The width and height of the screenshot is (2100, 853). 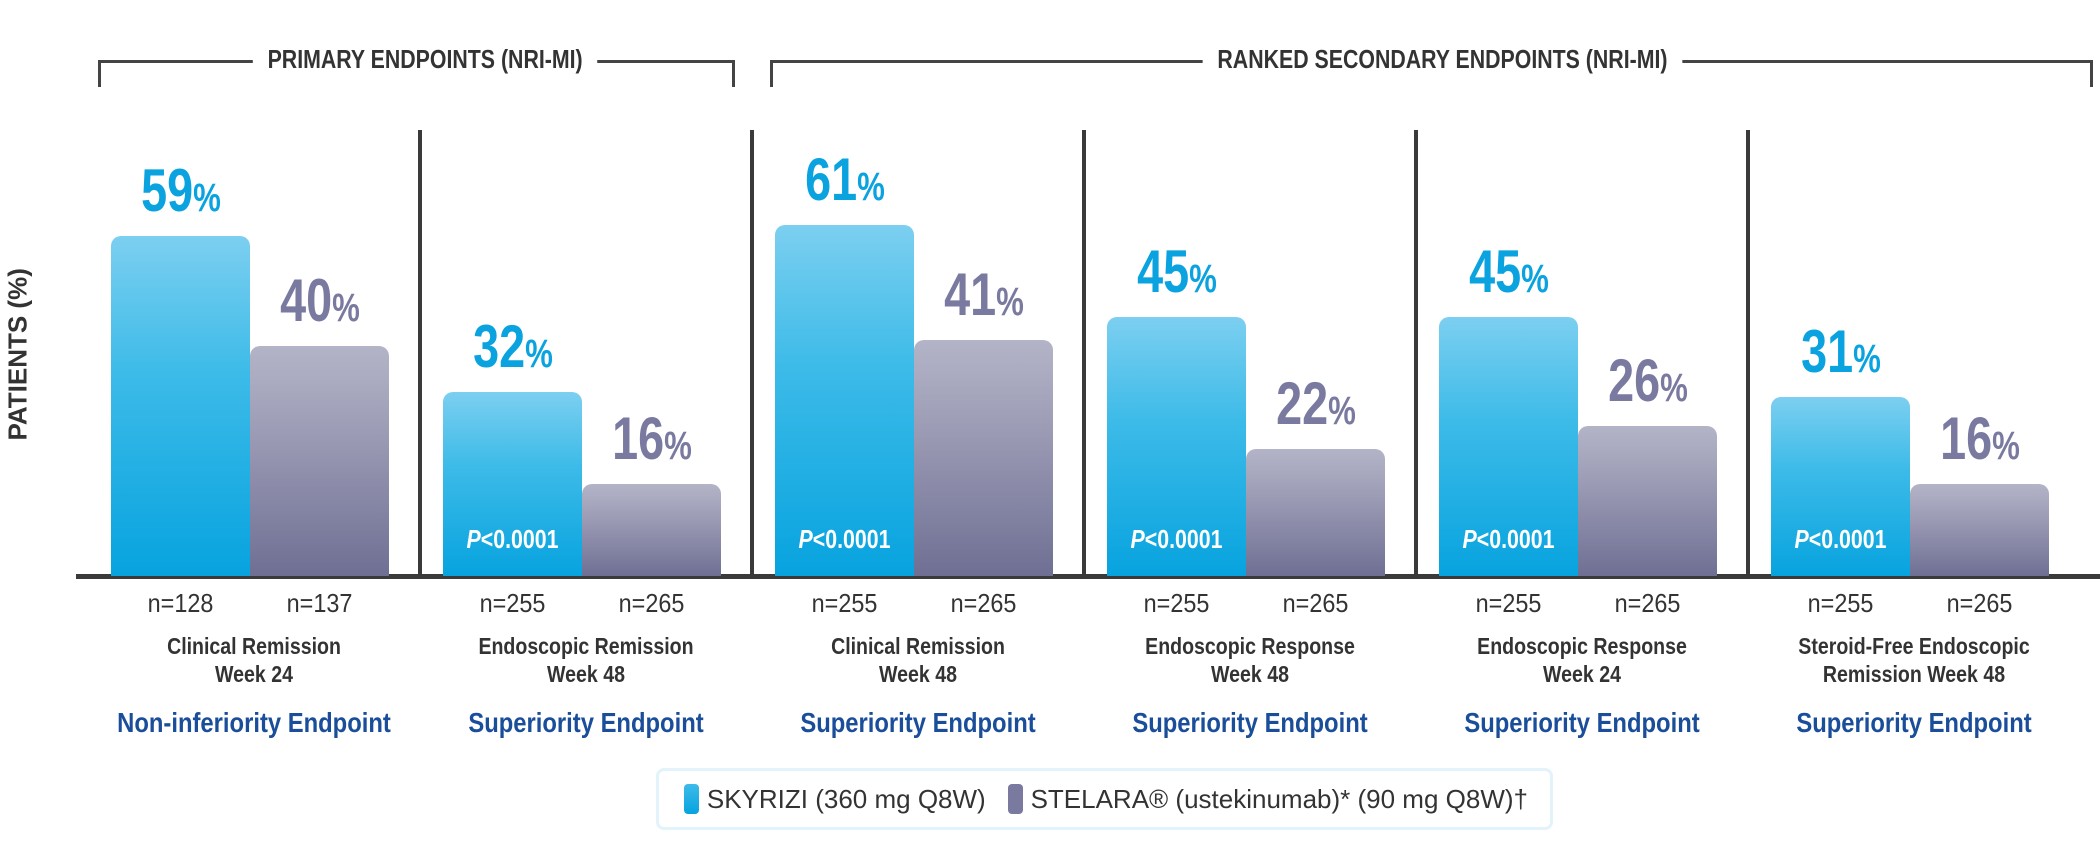 I want to click on endpoint-type-label: Non-inferiority Endpoint, so click(x=254, y=722).